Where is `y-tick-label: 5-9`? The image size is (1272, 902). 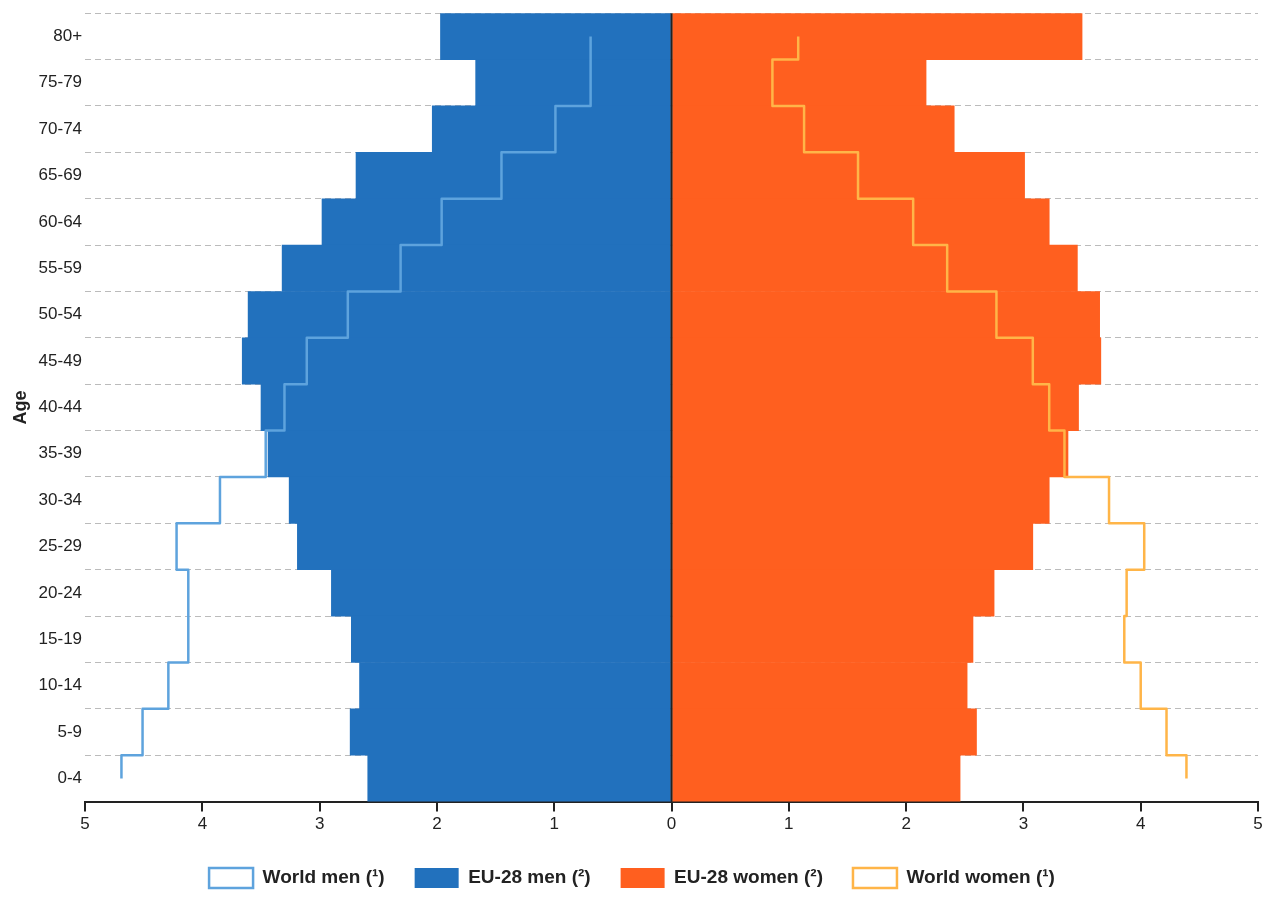 y-tick-label: 5-9 is located at coordinates (70, 731).